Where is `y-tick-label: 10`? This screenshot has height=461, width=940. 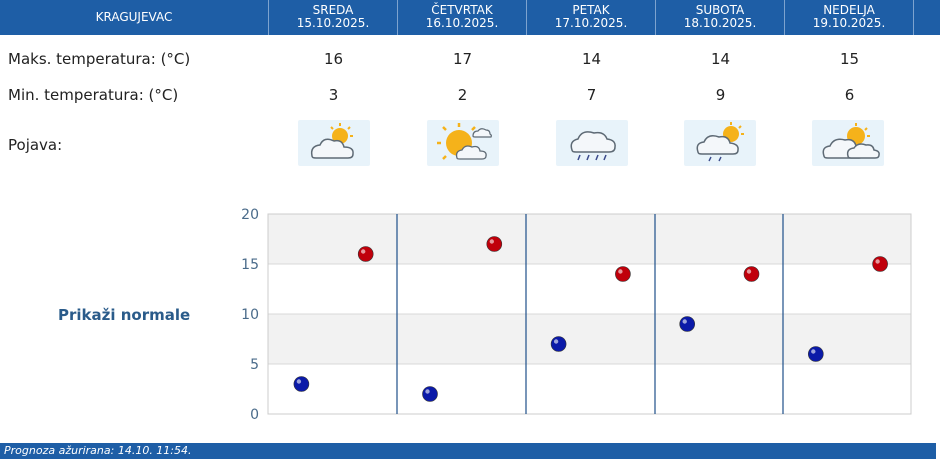
y-tick-label: 10 is located at coordinates (250, 315).